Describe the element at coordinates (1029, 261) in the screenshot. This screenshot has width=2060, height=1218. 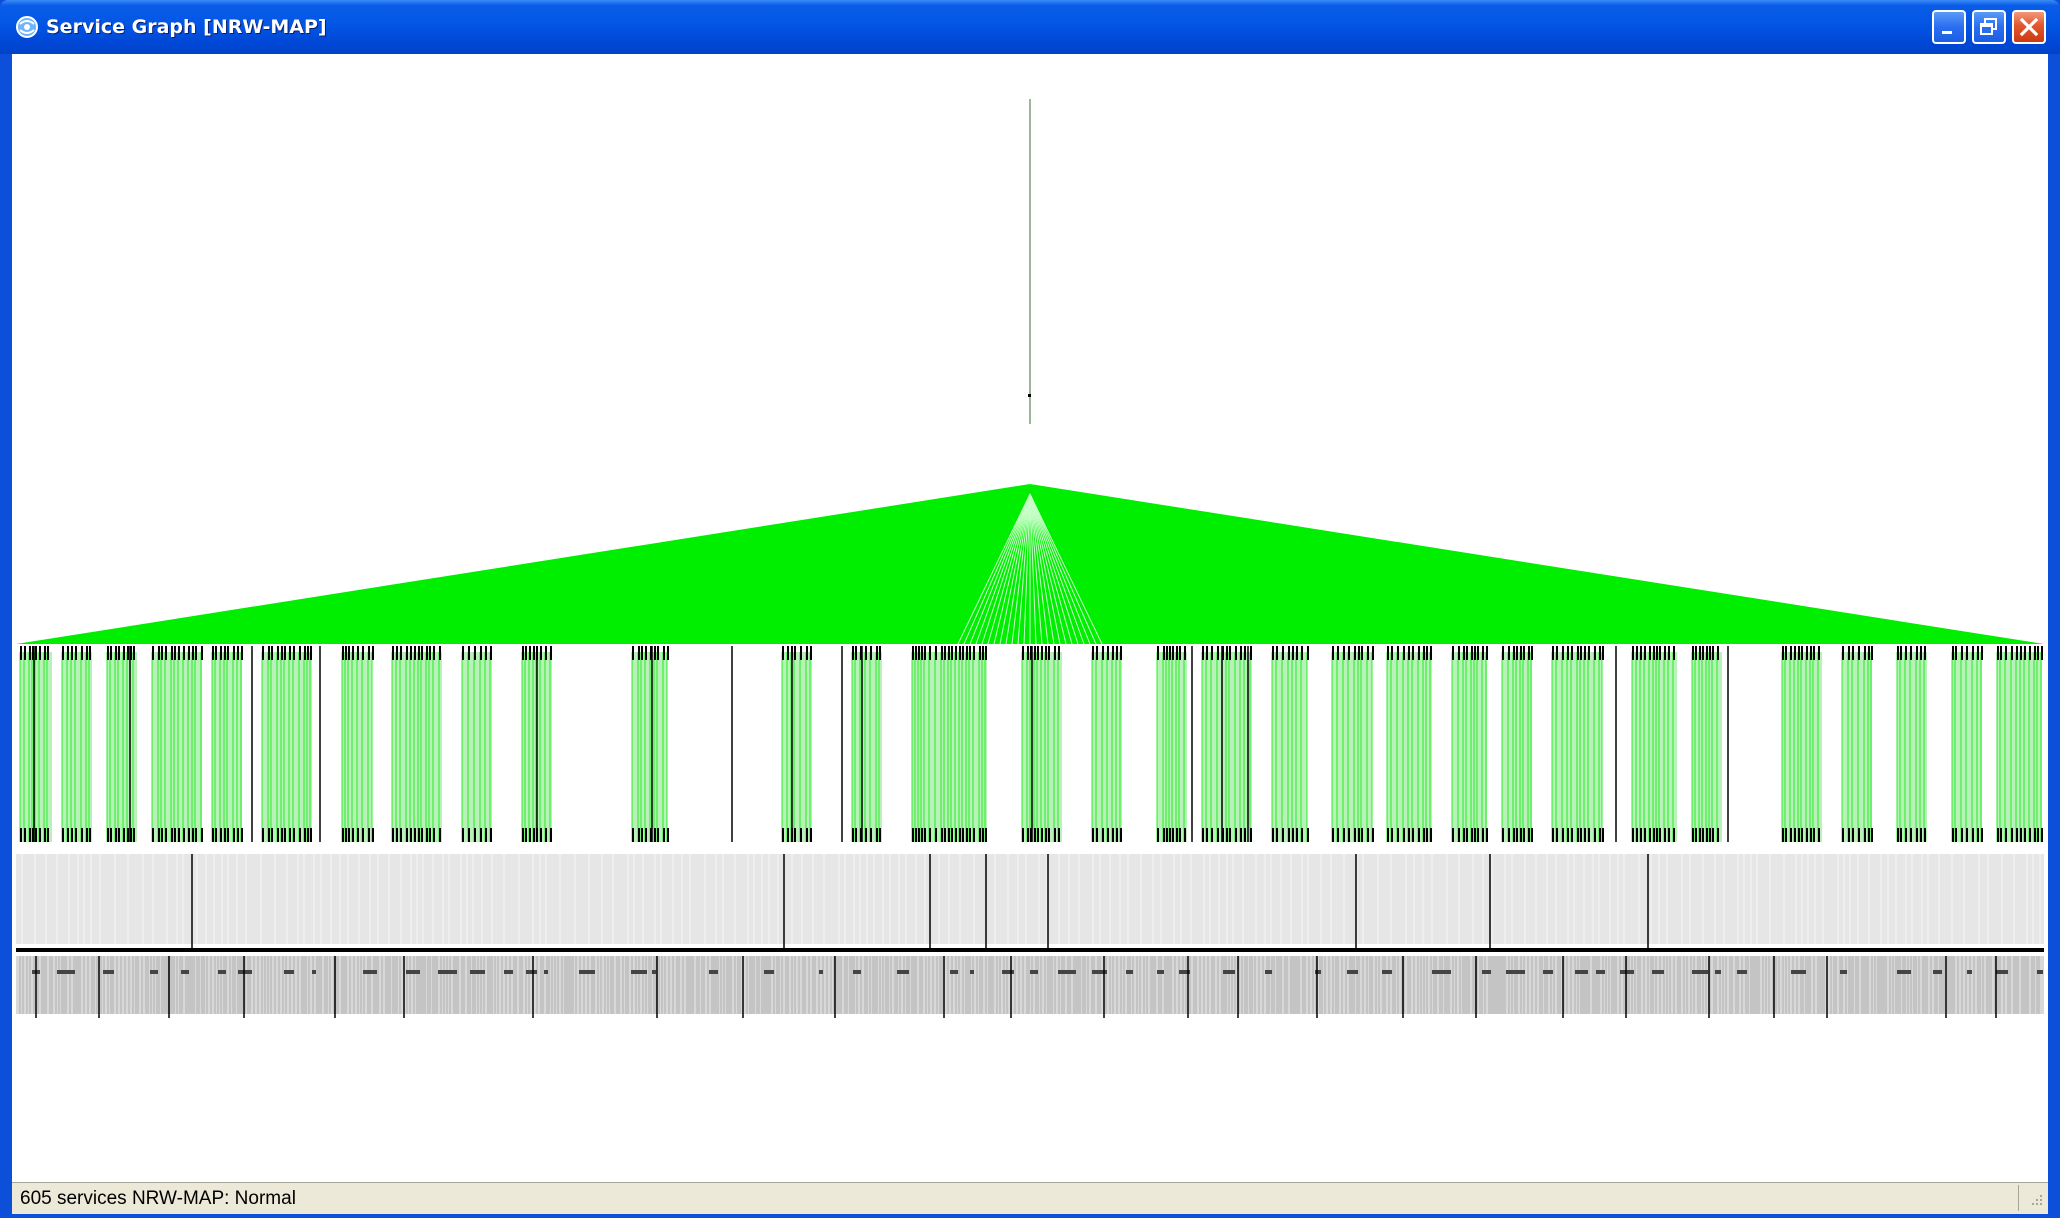
I see `root-link-lines` at that location.